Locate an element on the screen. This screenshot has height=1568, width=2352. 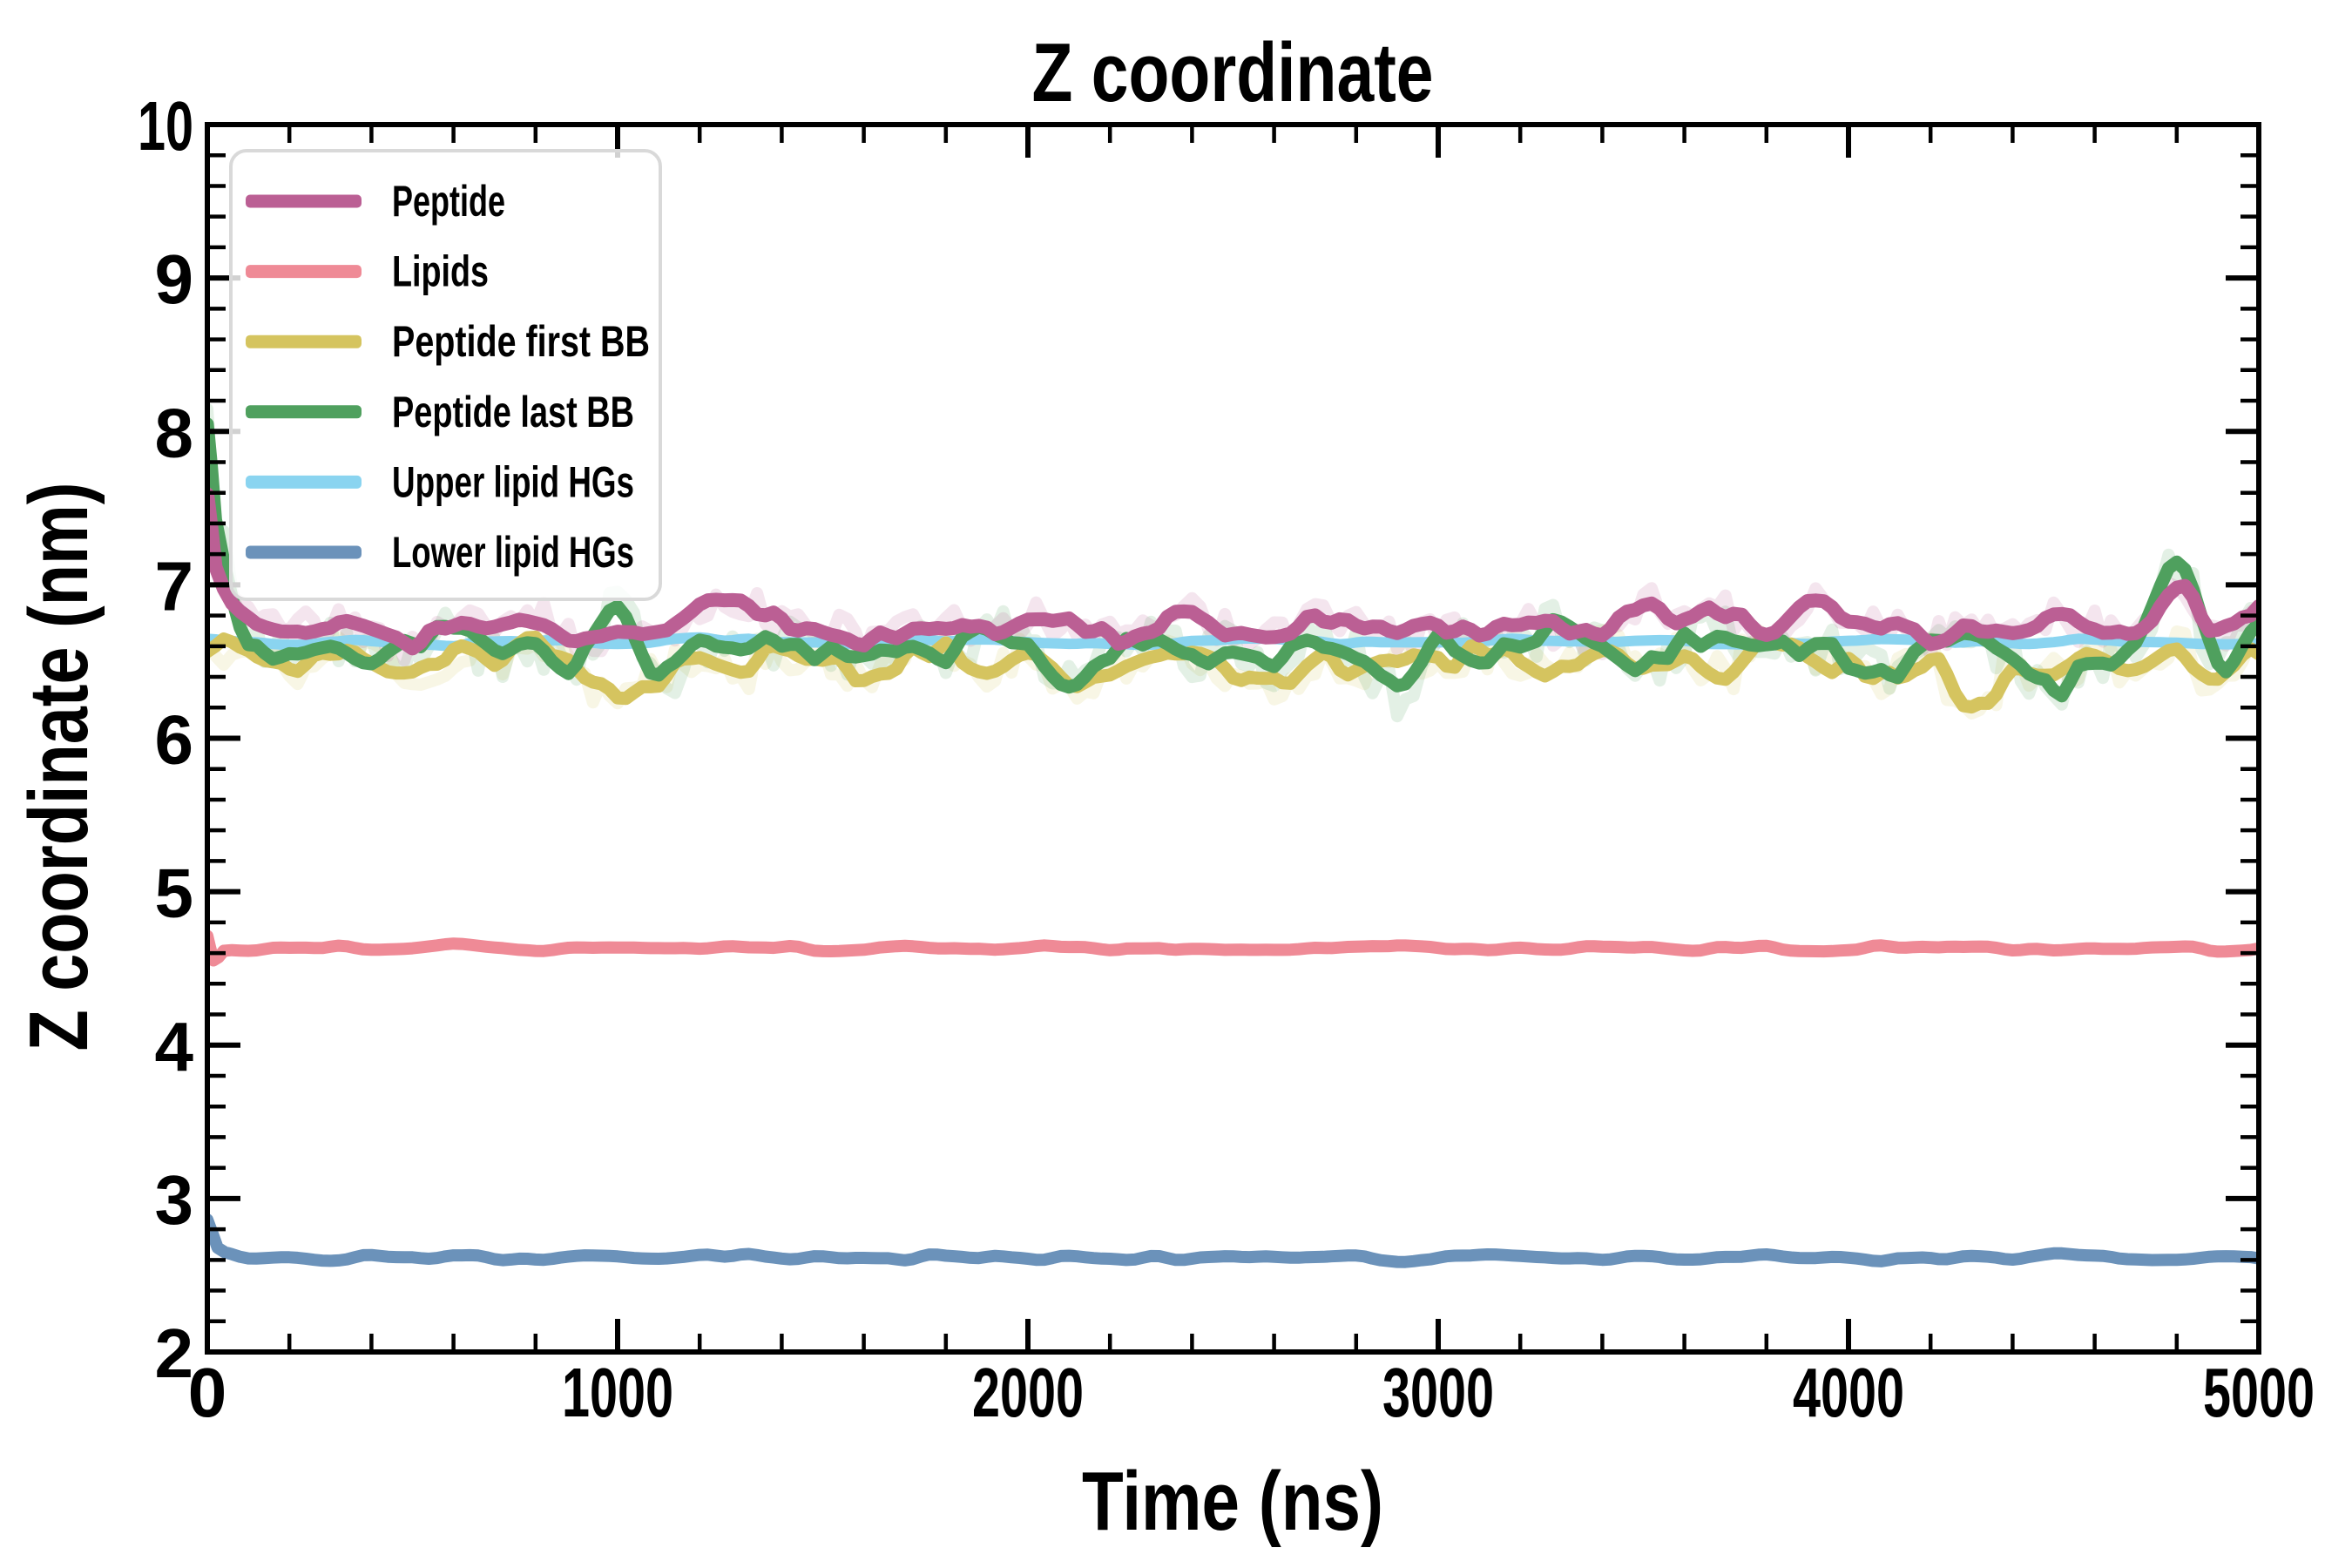
y-tick-label: 7 is located at coordinates (174, 586).